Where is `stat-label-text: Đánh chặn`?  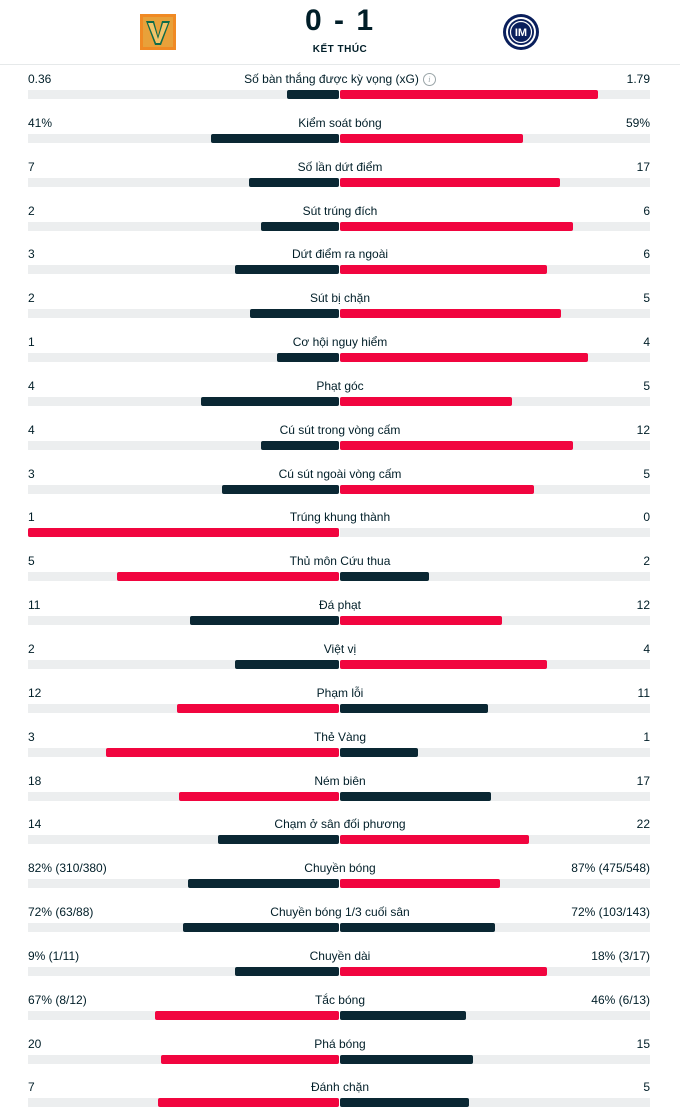
stat-label-text: Đánh chặn is located at coordinates (340, 1087).